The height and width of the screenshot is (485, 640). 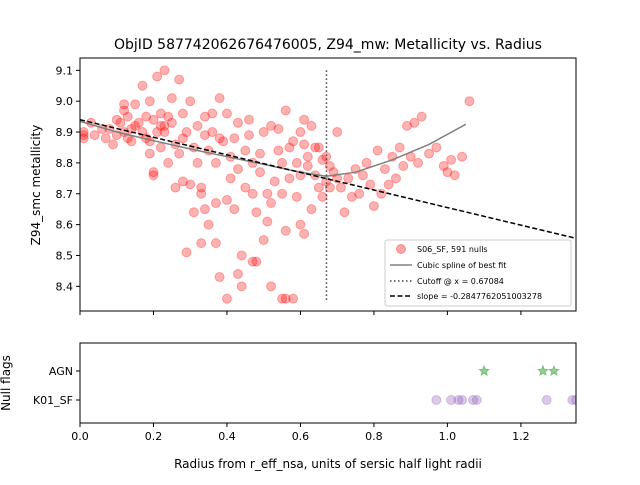 I want to click on bottom-axes-frame, so click(x=328, y=383).